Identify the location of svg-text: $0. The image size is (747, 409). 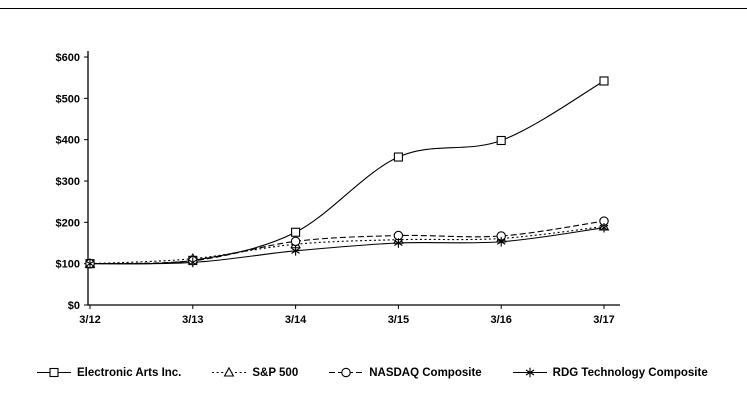
(74, 306).